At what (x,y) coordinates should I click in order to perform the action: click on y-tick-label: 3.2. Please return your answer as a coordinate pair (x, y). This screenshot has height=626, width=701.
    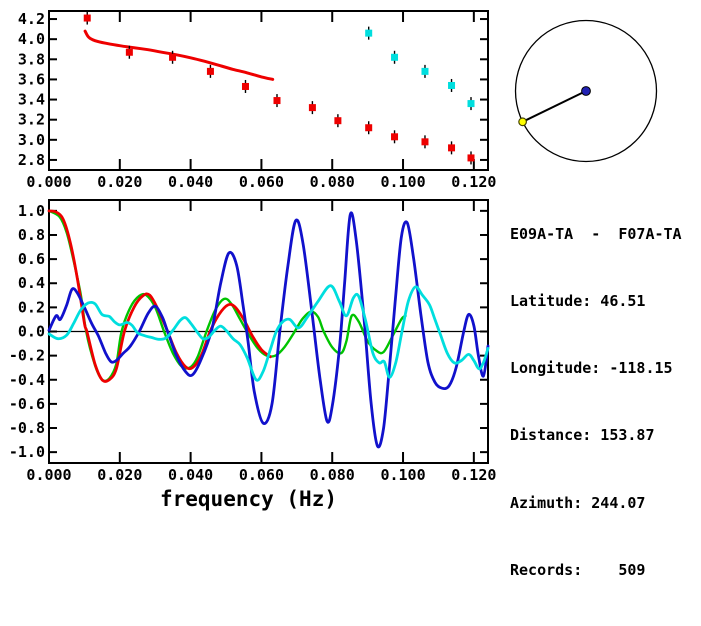
    Looking at the image, I should click on (31, 120).